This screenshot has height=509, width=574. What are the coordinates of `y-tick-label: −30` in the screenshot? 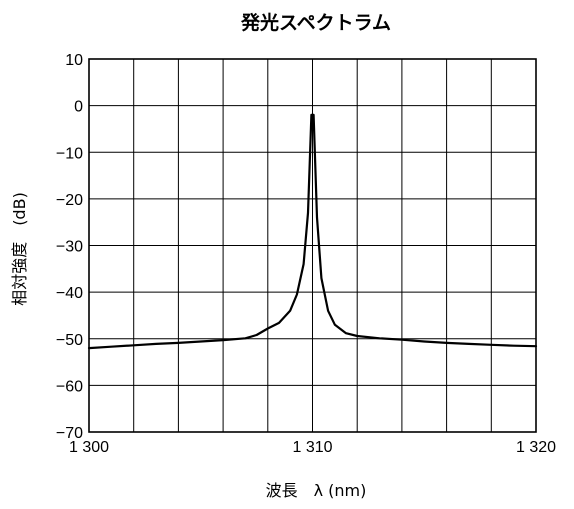 It's located at (69, 247).